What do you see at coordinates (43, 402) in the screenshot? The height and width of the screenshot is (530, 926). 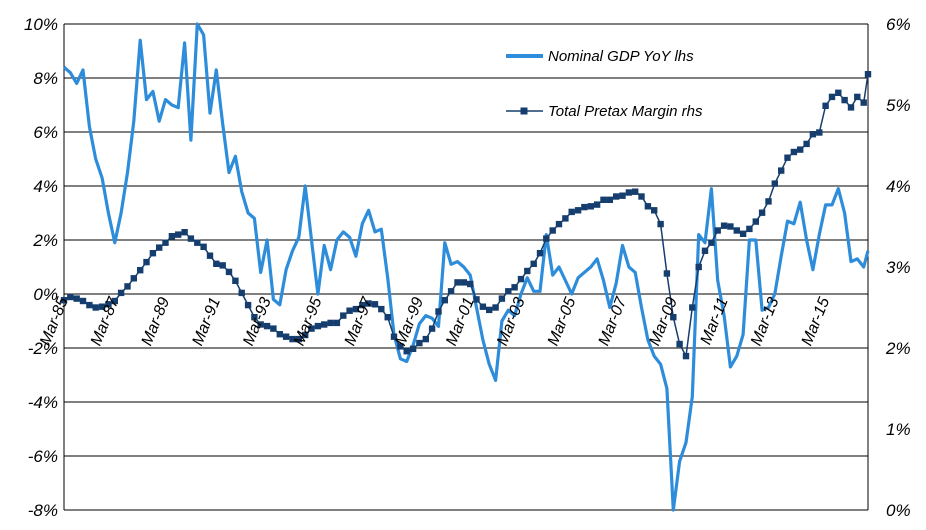 I see `left-tick-label: -4%` at bounding box center [43, 402].